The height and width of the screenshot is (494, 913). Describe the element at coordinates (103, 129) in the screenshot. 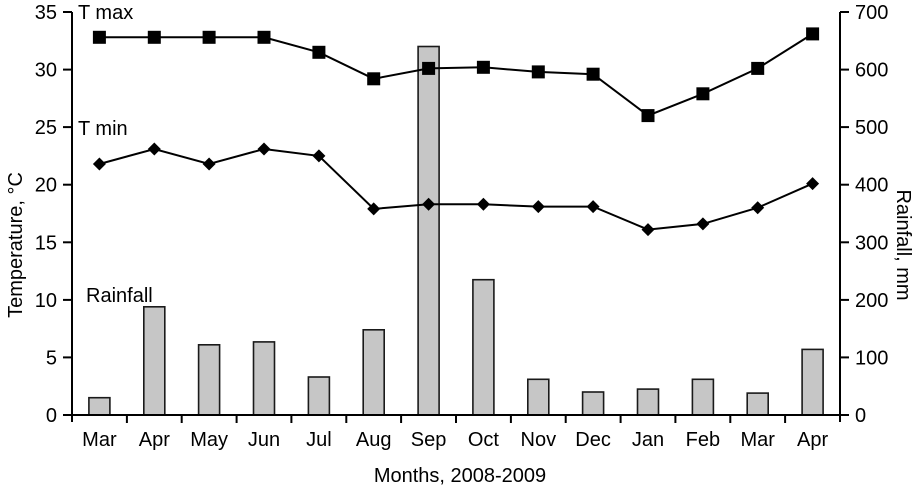

I see `series-label-t-min: T min` at that location.